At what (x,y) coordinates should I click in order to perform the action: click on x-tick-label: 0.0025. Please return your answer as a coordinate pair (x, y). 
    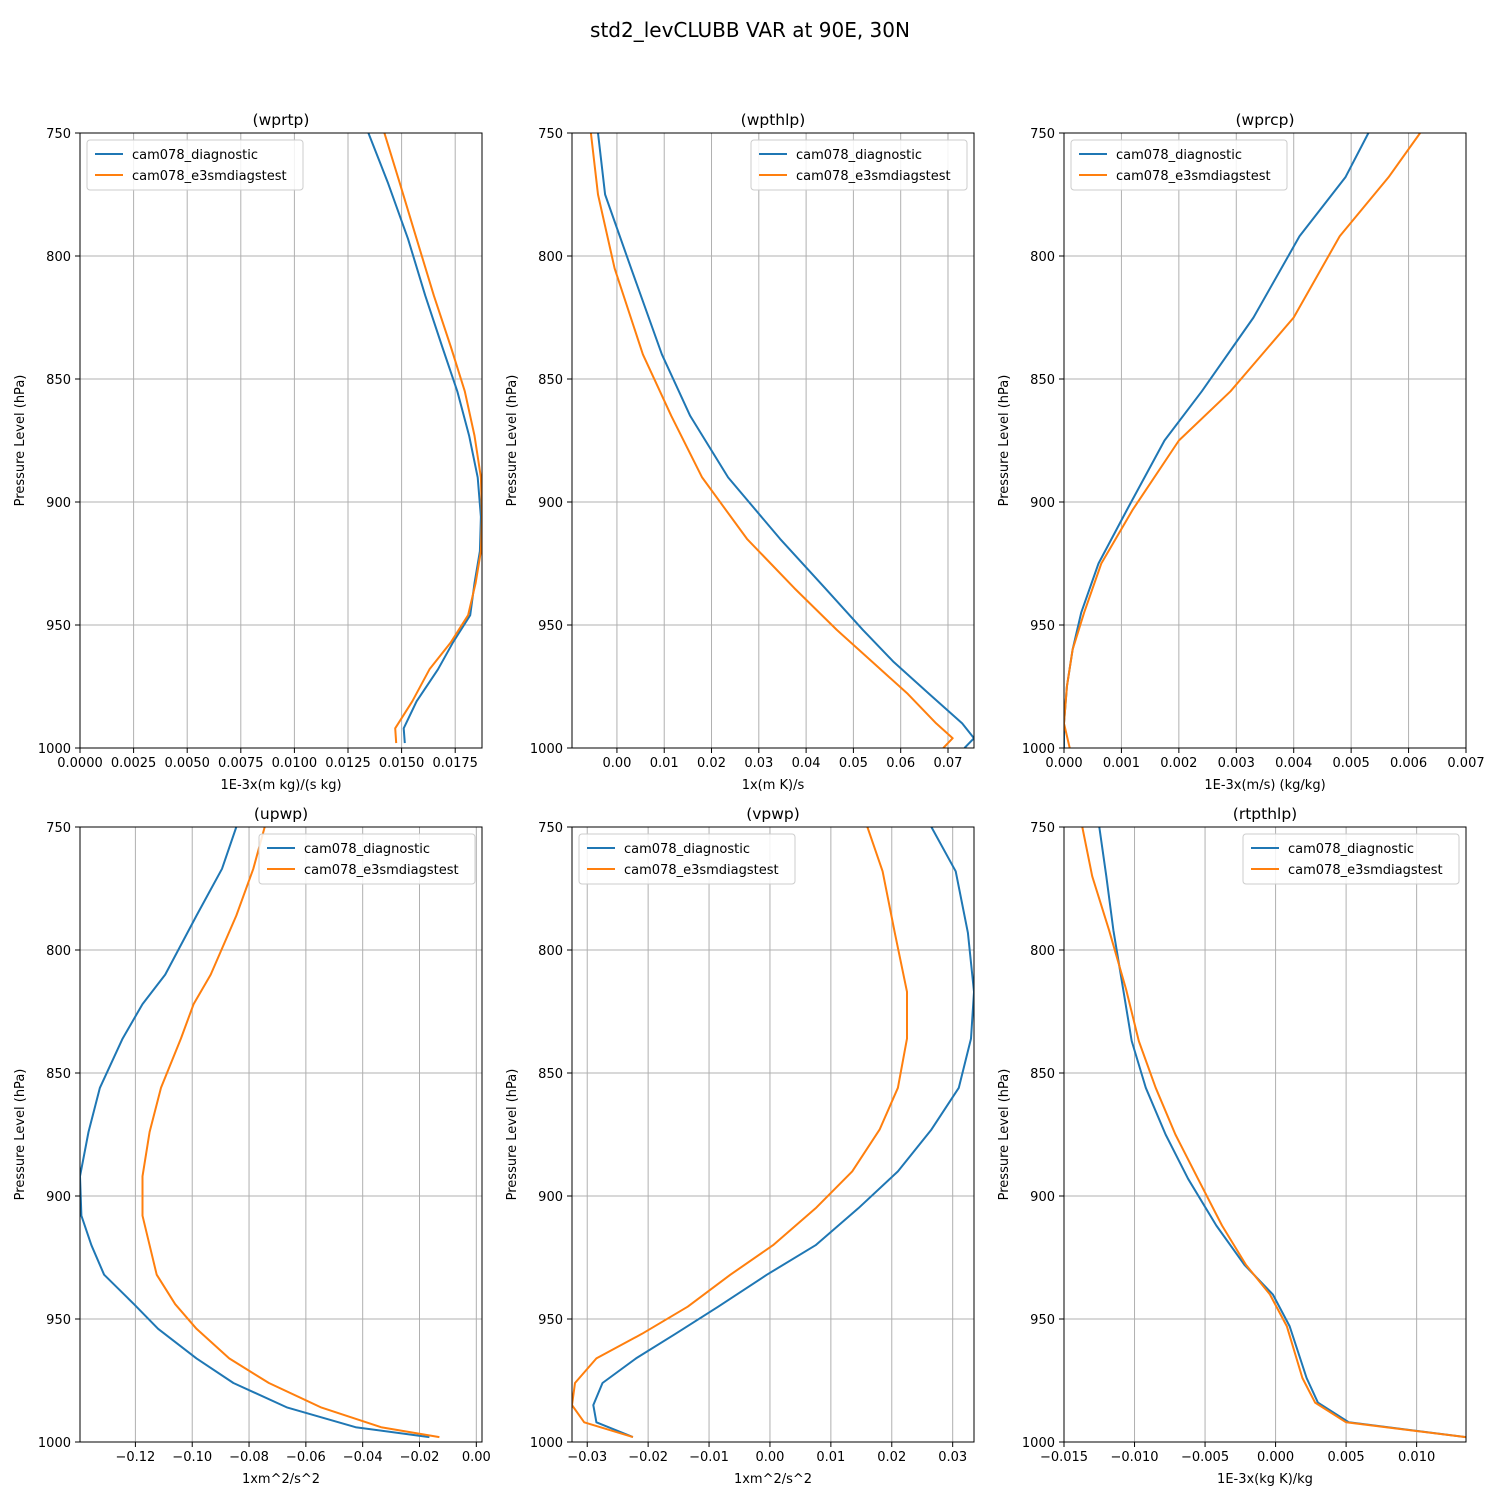
    Looking at the image, I should click on (134, 763).